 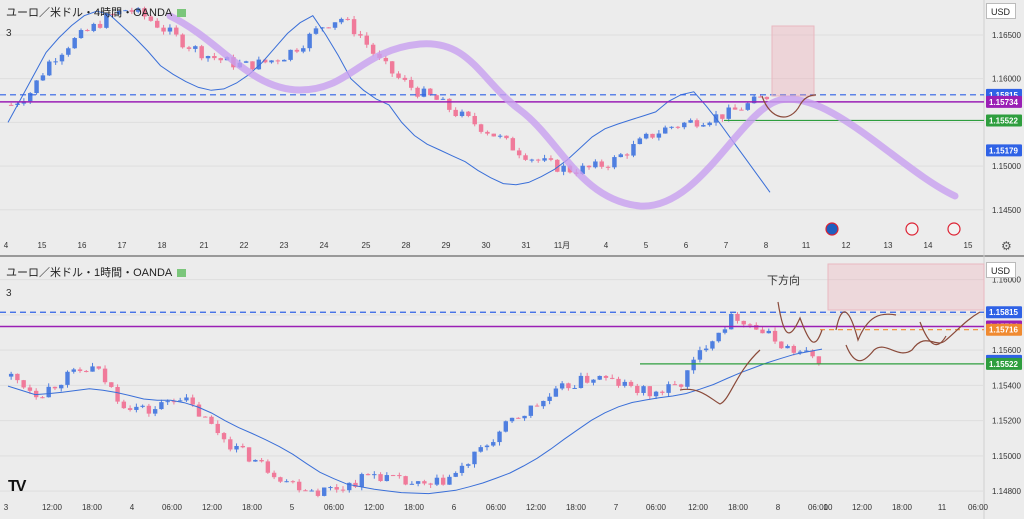 What do you see at coordinates (1006, 246) in the screenshot?
I see `gear-icon: ⚙` at bounding box center [1006, 246].